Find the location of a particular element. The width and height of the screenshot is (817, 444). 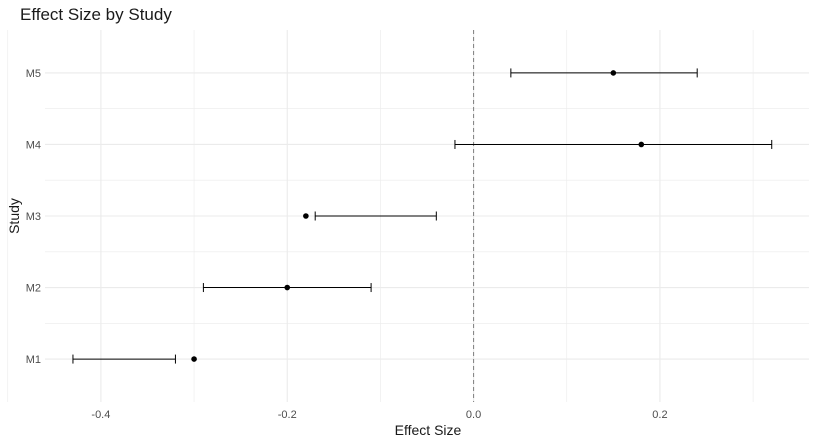

ci-M3 is located at coordinates (375, 216).